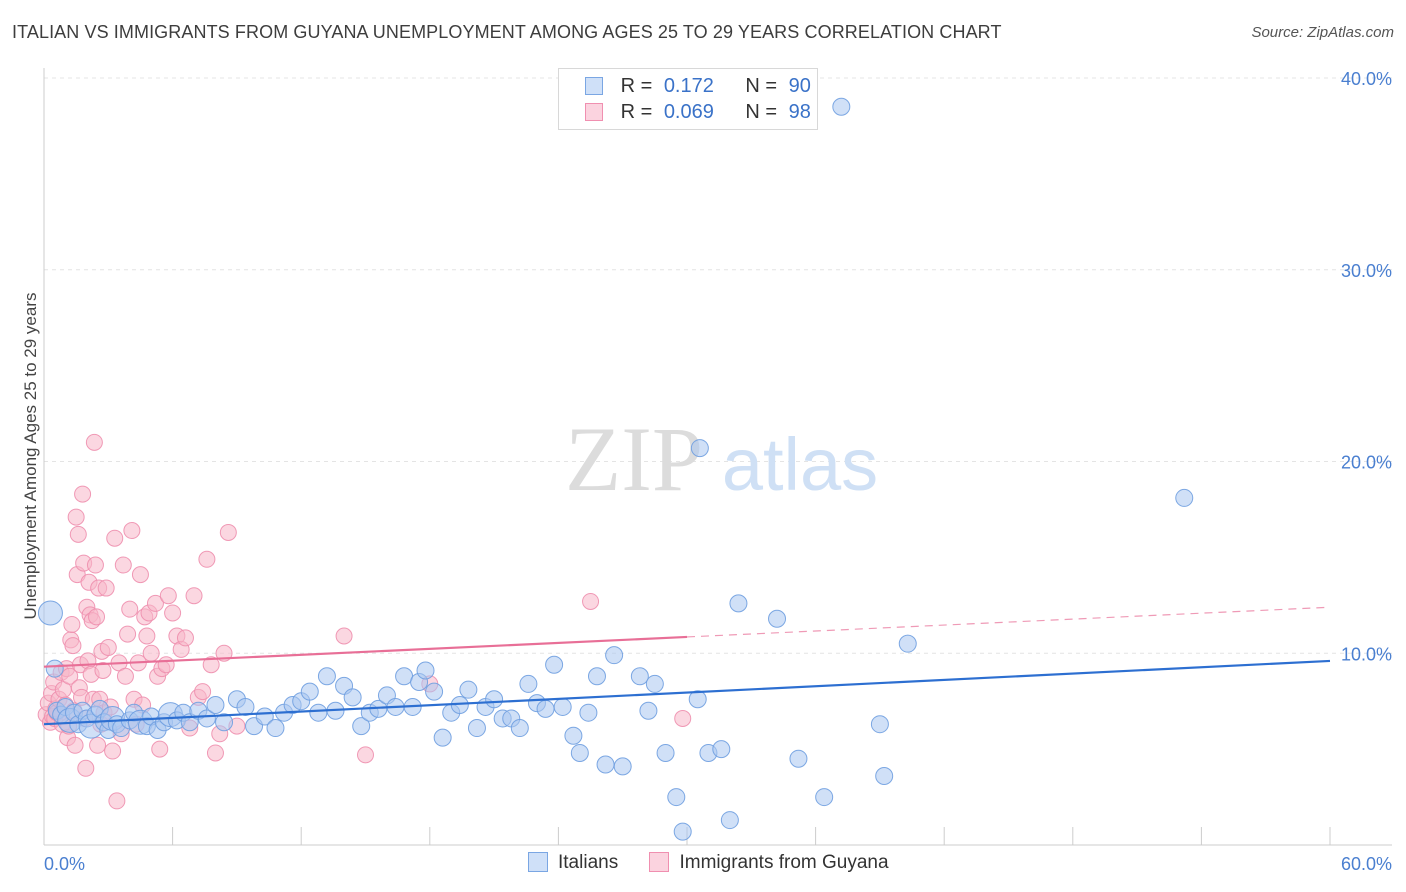 Image resolution: width=1406 pixels, height=892 pixels. I want to click on legend-row-guyana: R = 0.069 N = 98, so click(698, 115).